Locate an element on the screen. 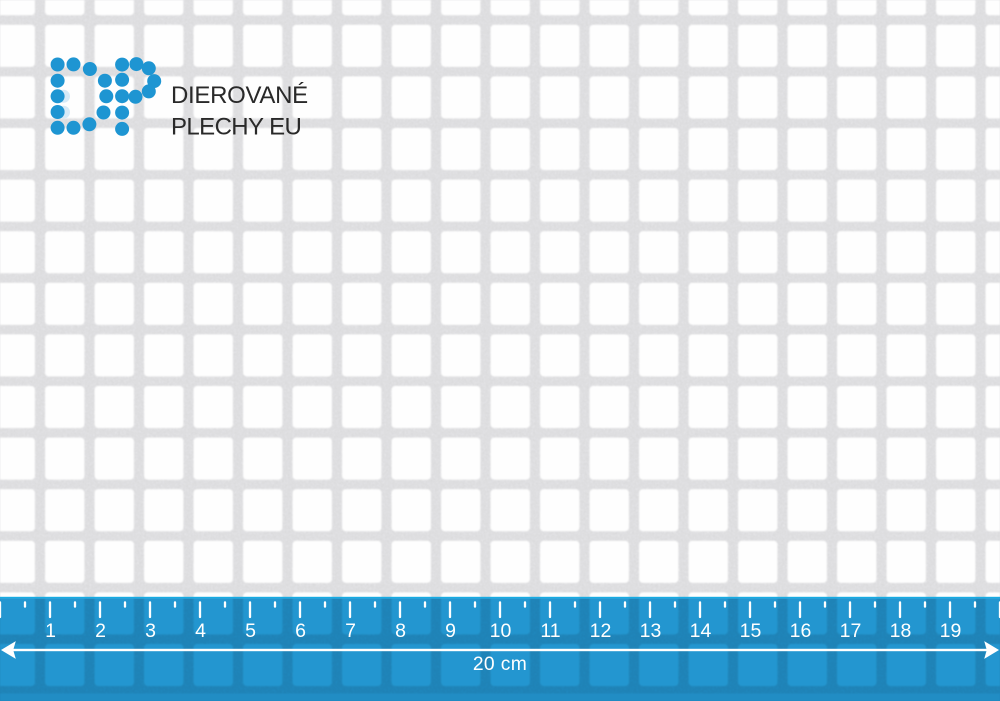 This screenshot has height=701, width=1000. svg-text: 4 is located at coordinates (200, 631).